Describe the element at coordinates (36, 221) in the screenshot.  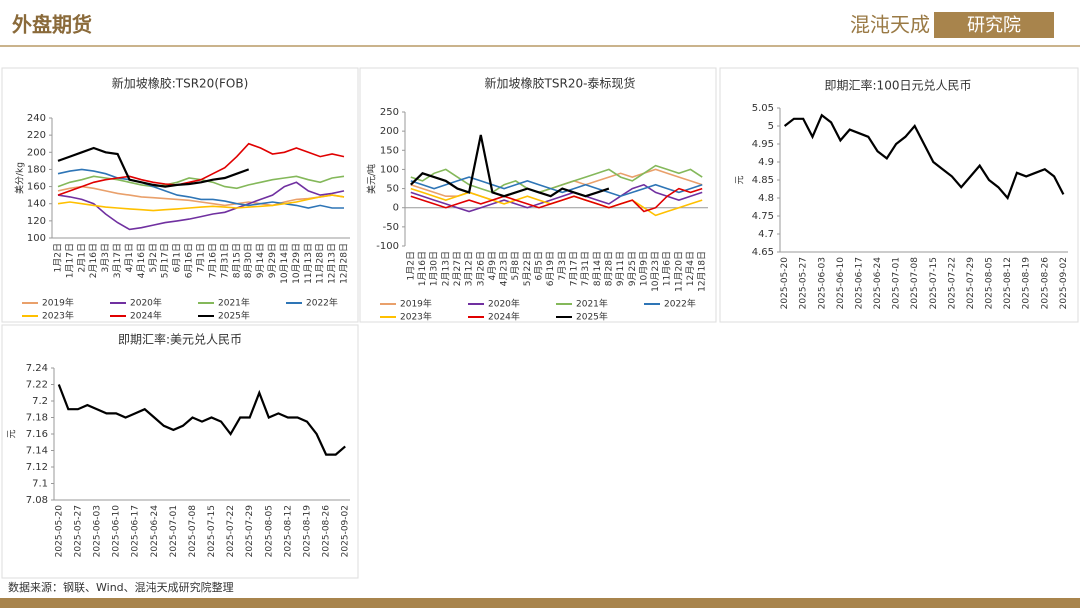
I see `y-tick-label: 120` at that location.